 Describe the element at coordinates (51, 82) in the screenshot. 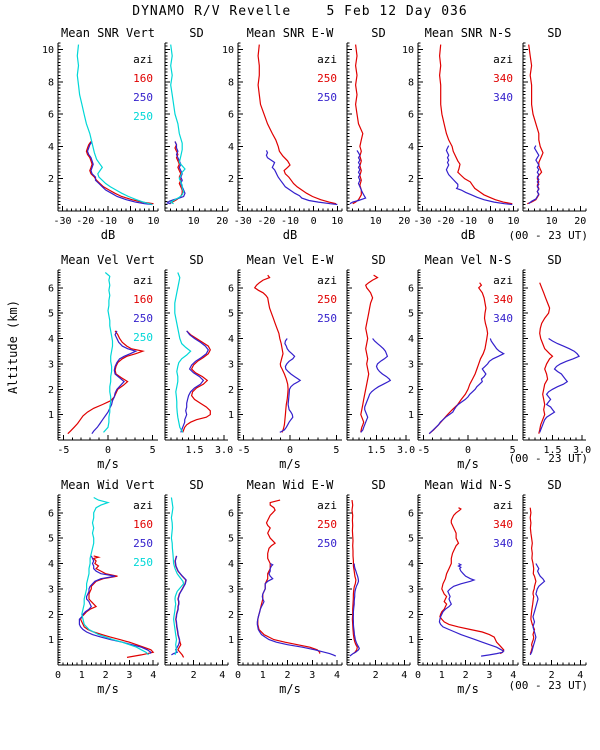

I see `svg-text: 8` at that location.